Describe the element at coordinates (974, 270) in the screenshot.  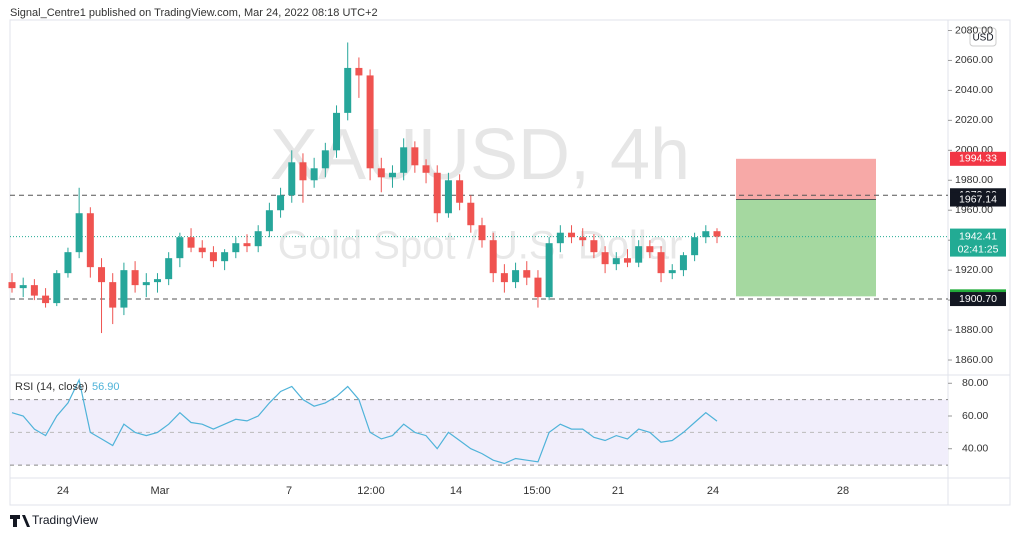
I see `y-tick-label: 1920.00` at that location.